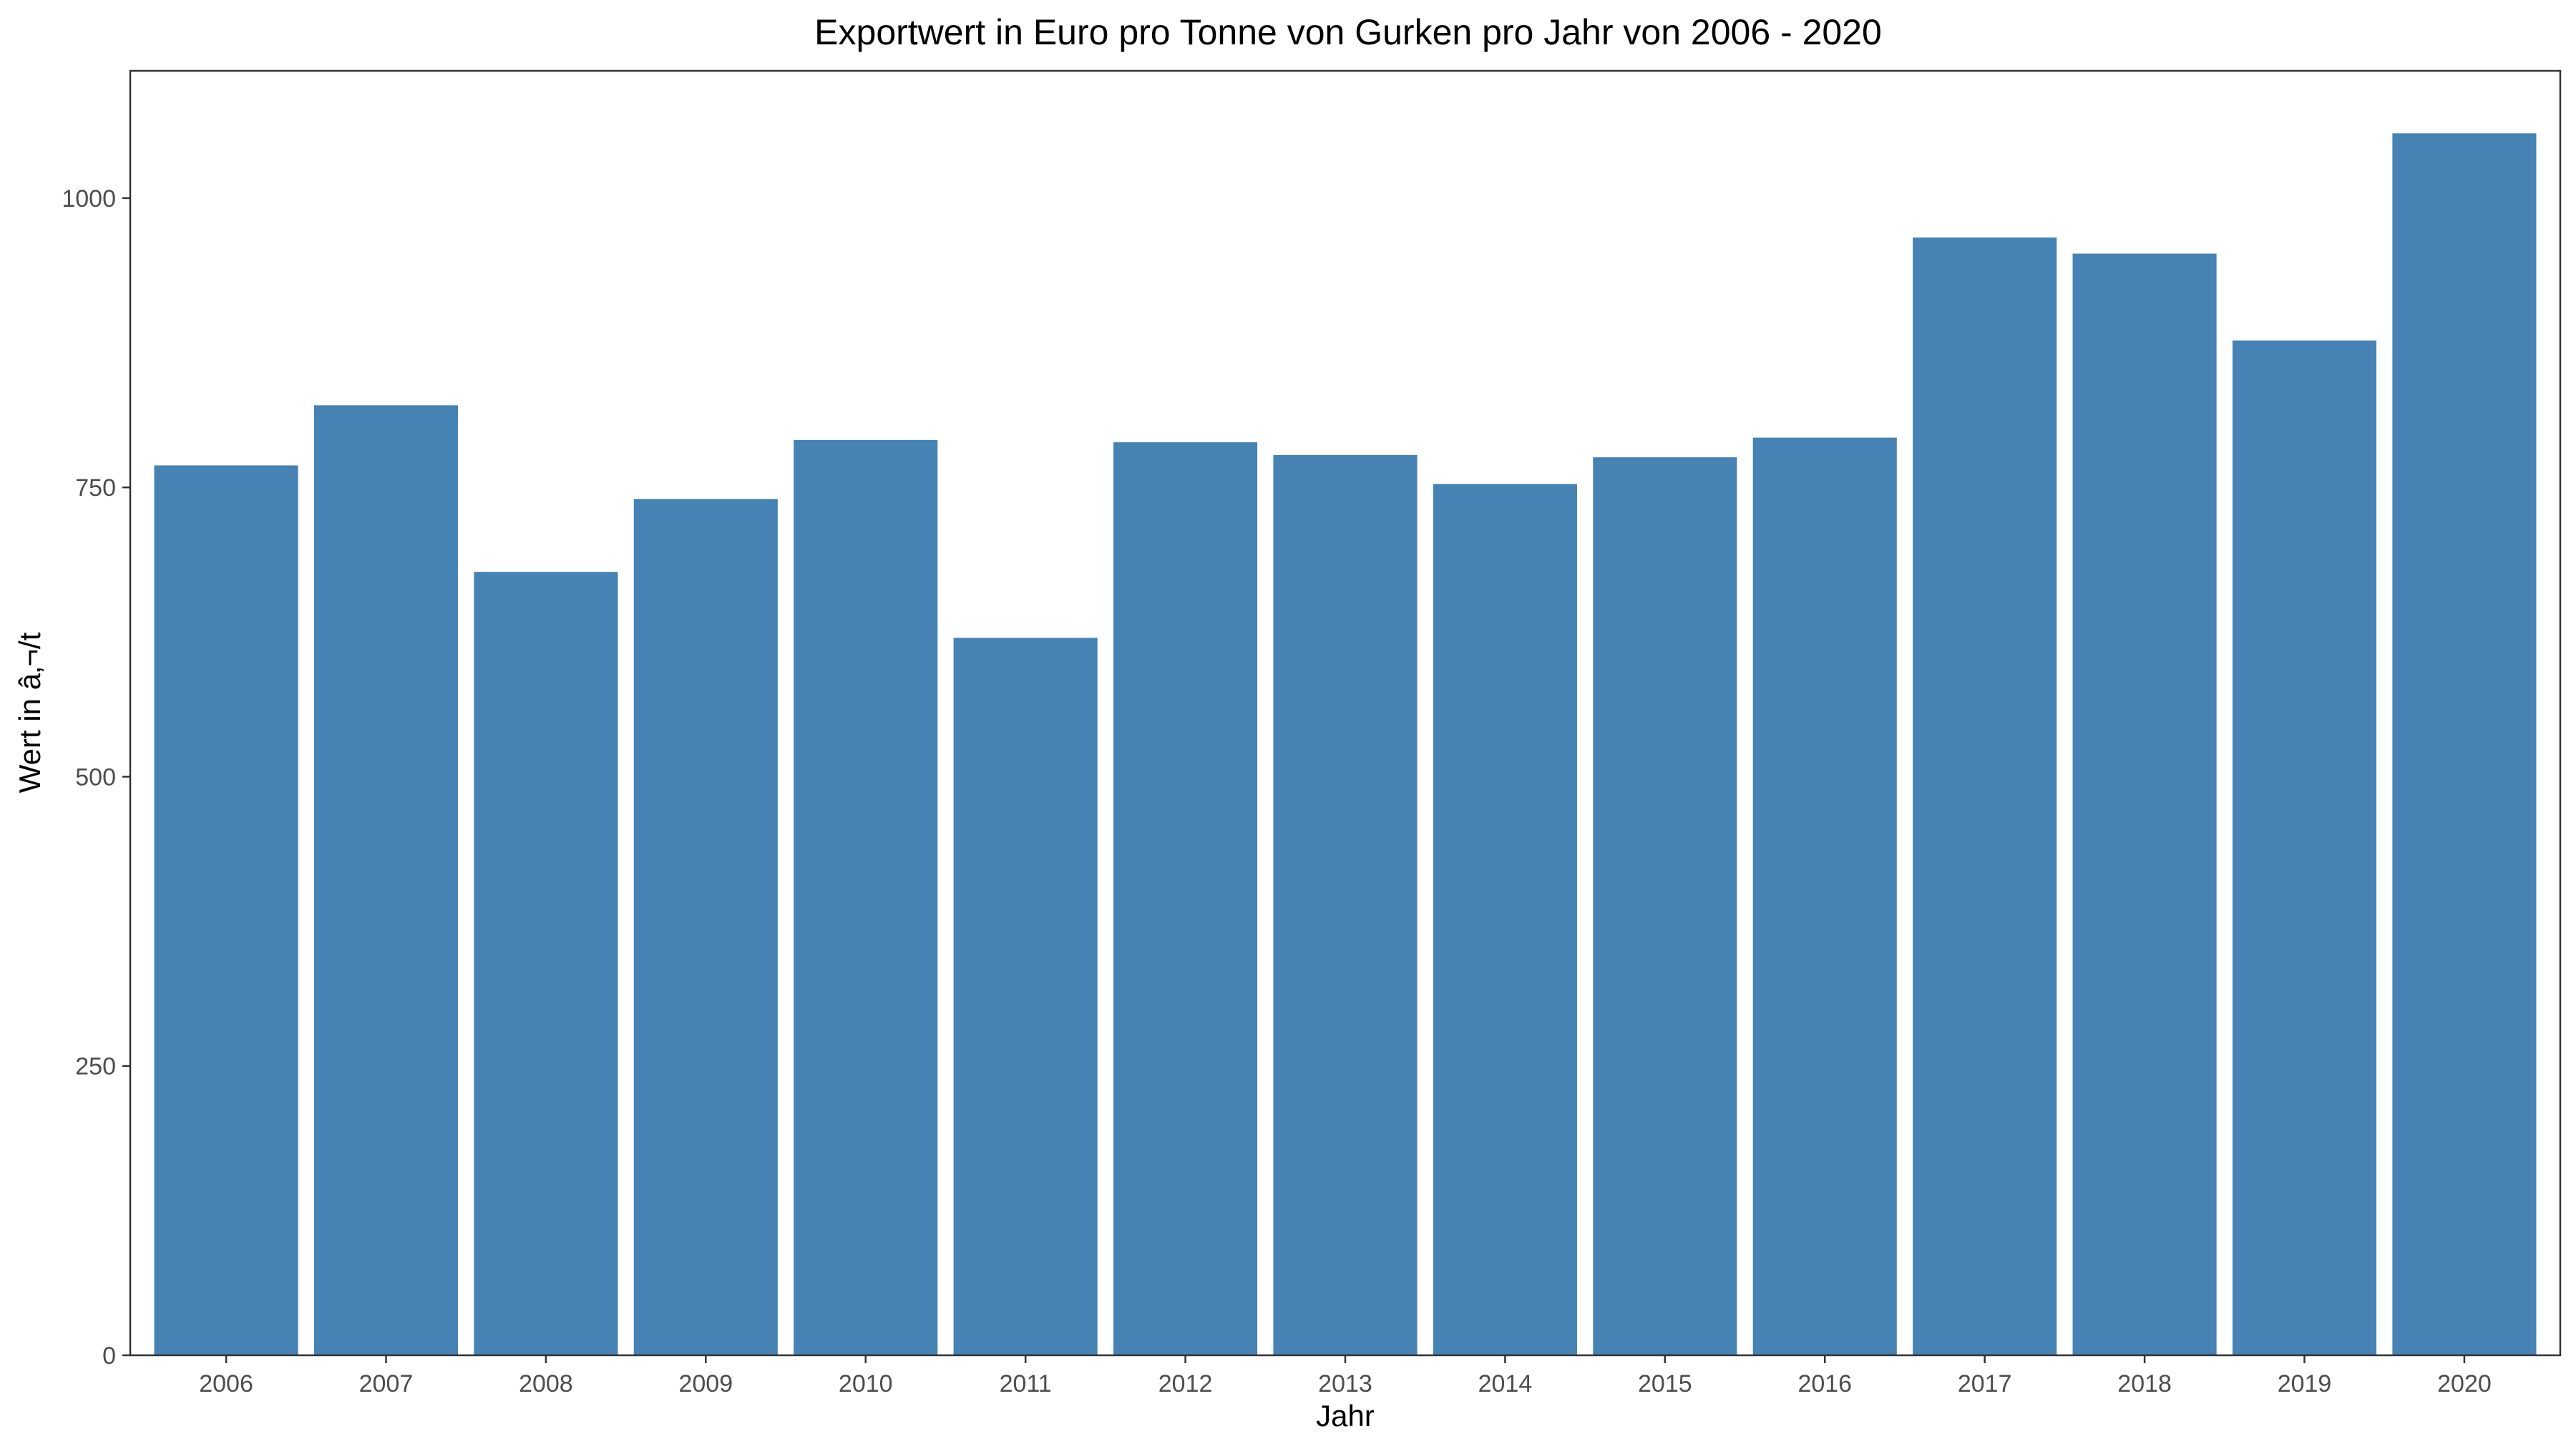 The height and width of the screenshot is (1449, 2576). What do you see at coordinates (1345, 905) in the screenshot?
I see `bar-2013` at bounding box center [1345, 905].